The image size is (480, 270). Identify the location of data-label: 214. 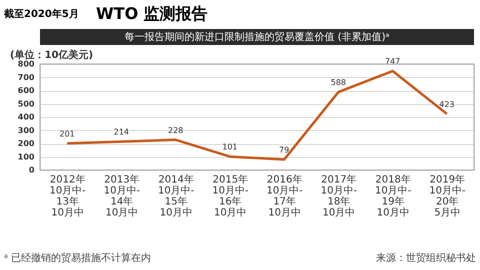
(122, 132).